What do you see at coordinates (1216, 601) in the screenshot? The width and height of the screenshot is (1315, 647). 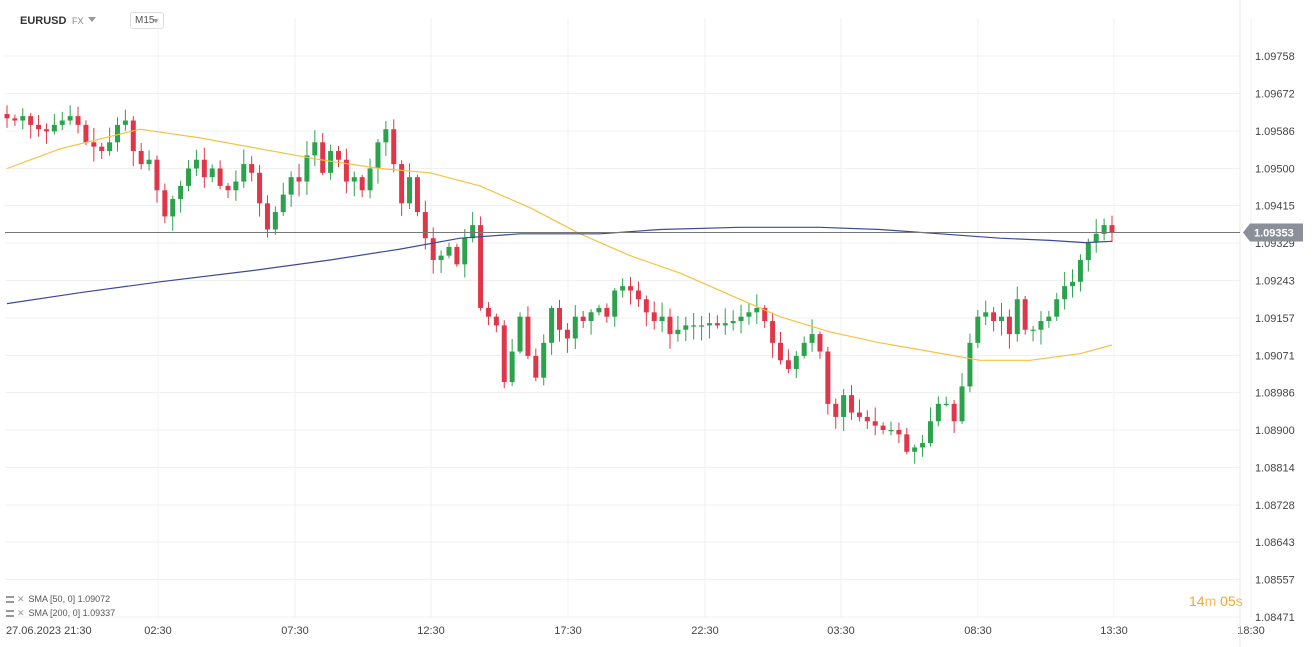 I see `candle-countdown: 14m 05s` at bounding box center [1216, 601].